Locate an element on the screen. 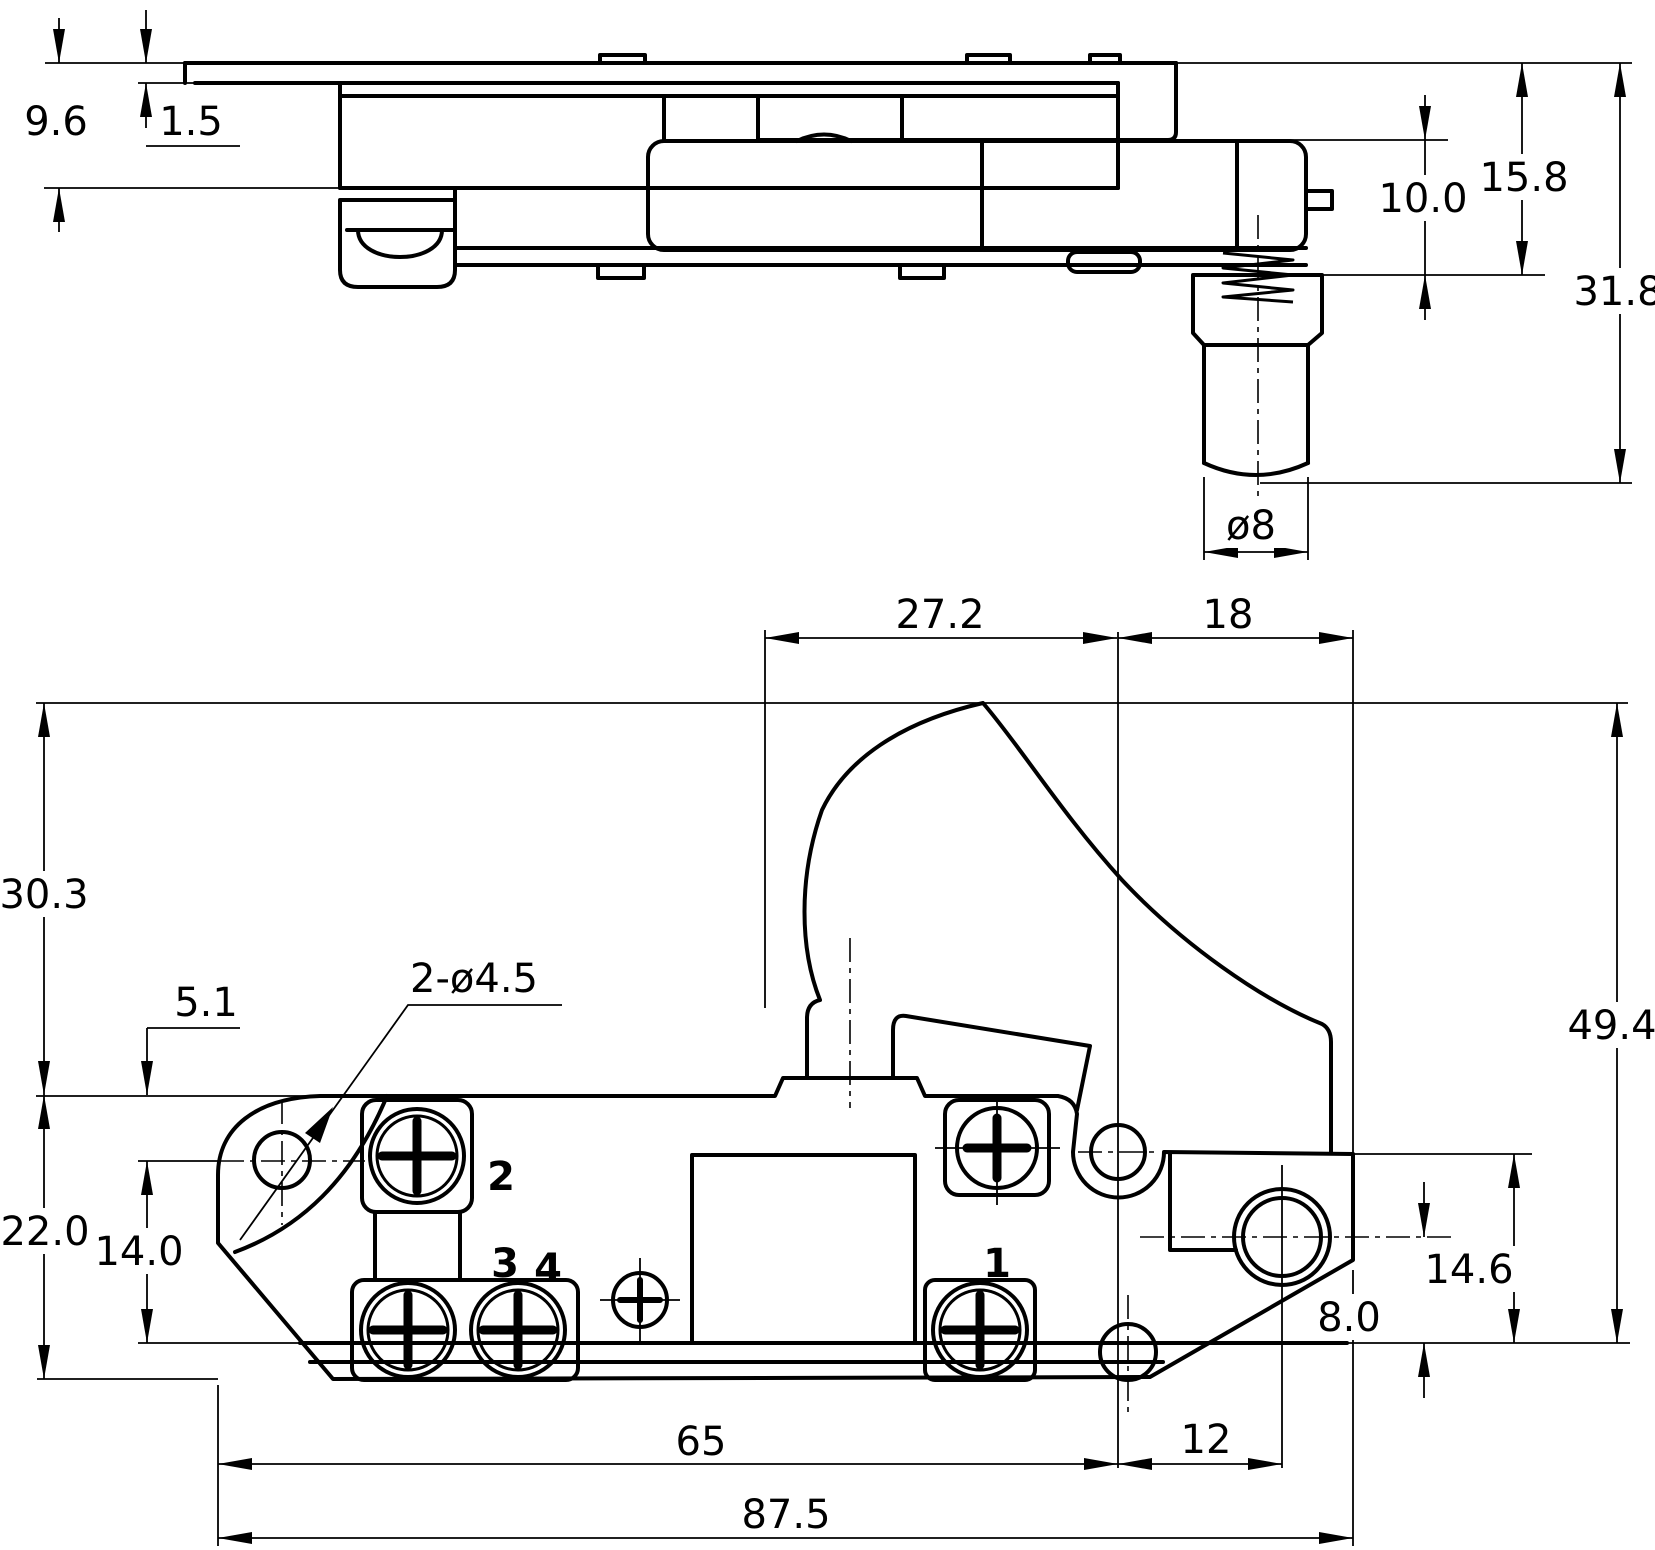  dim-30-3-label: 30.3 is located at coordinates (44, 895).